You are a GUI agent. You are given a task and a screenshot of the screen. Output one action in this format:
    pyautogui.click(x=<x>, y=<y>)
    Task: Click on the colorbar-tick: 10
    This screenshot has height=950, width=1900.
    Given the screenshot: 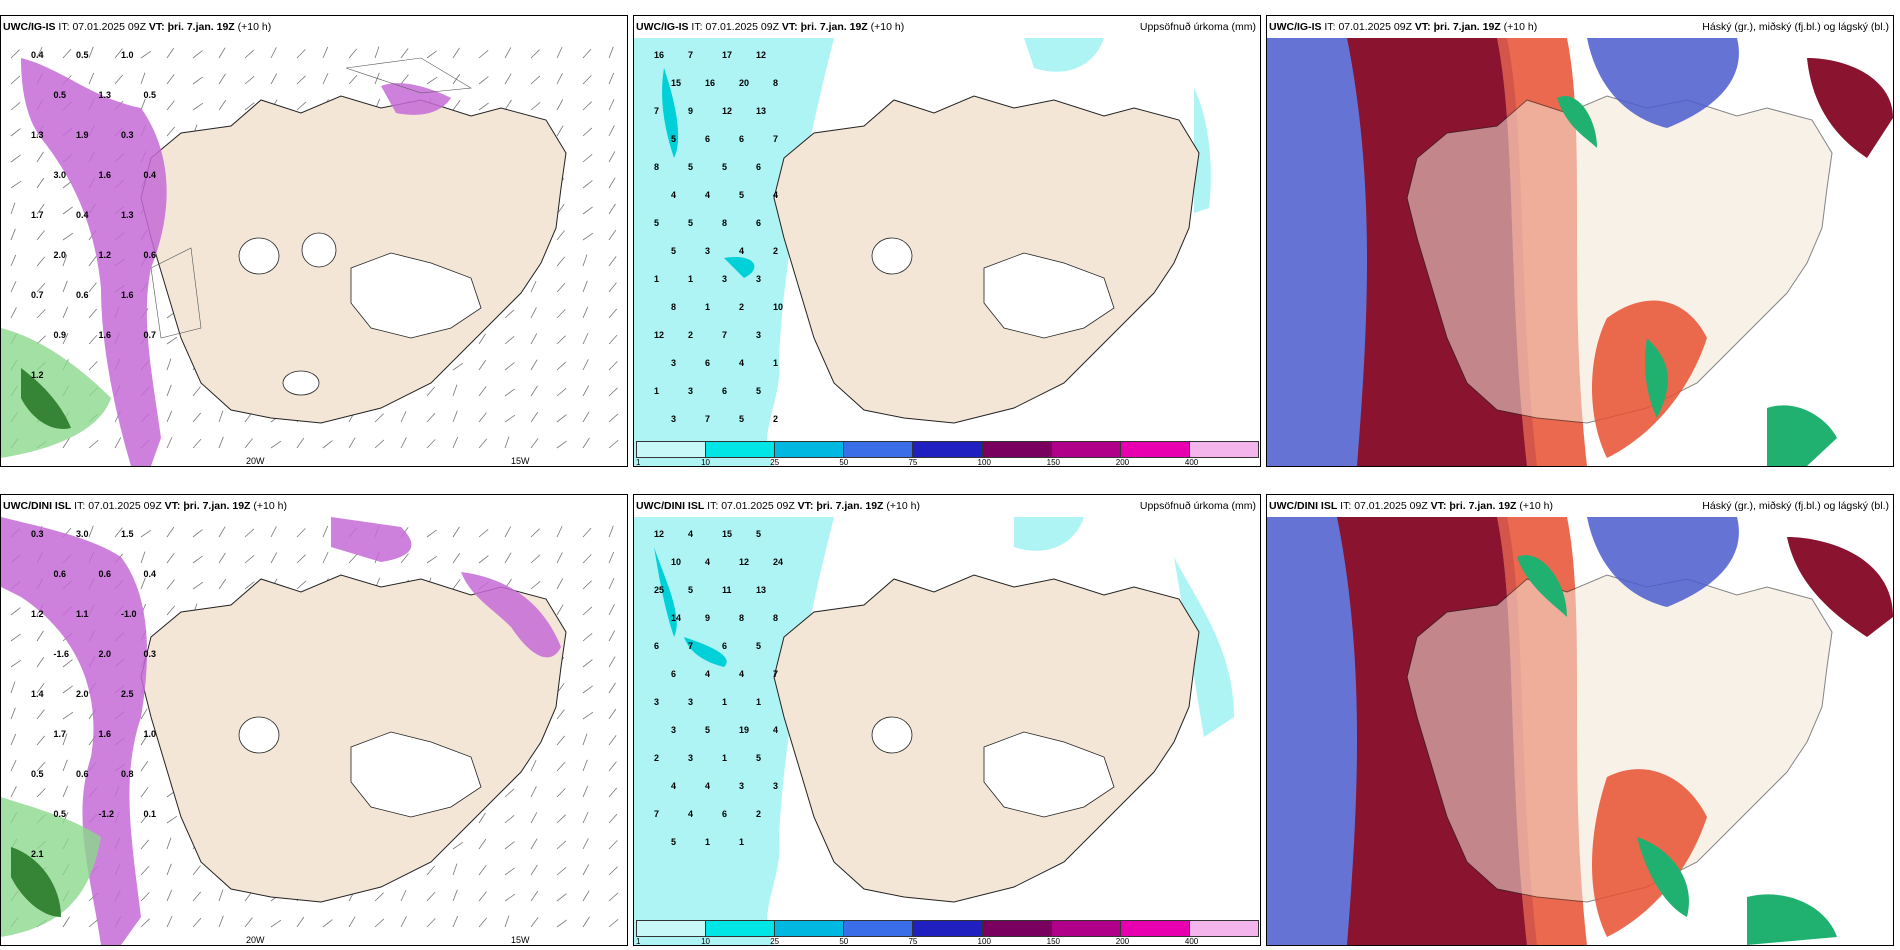 What is the action you would take?
    pyautogui.click(x=706, y=941)
    